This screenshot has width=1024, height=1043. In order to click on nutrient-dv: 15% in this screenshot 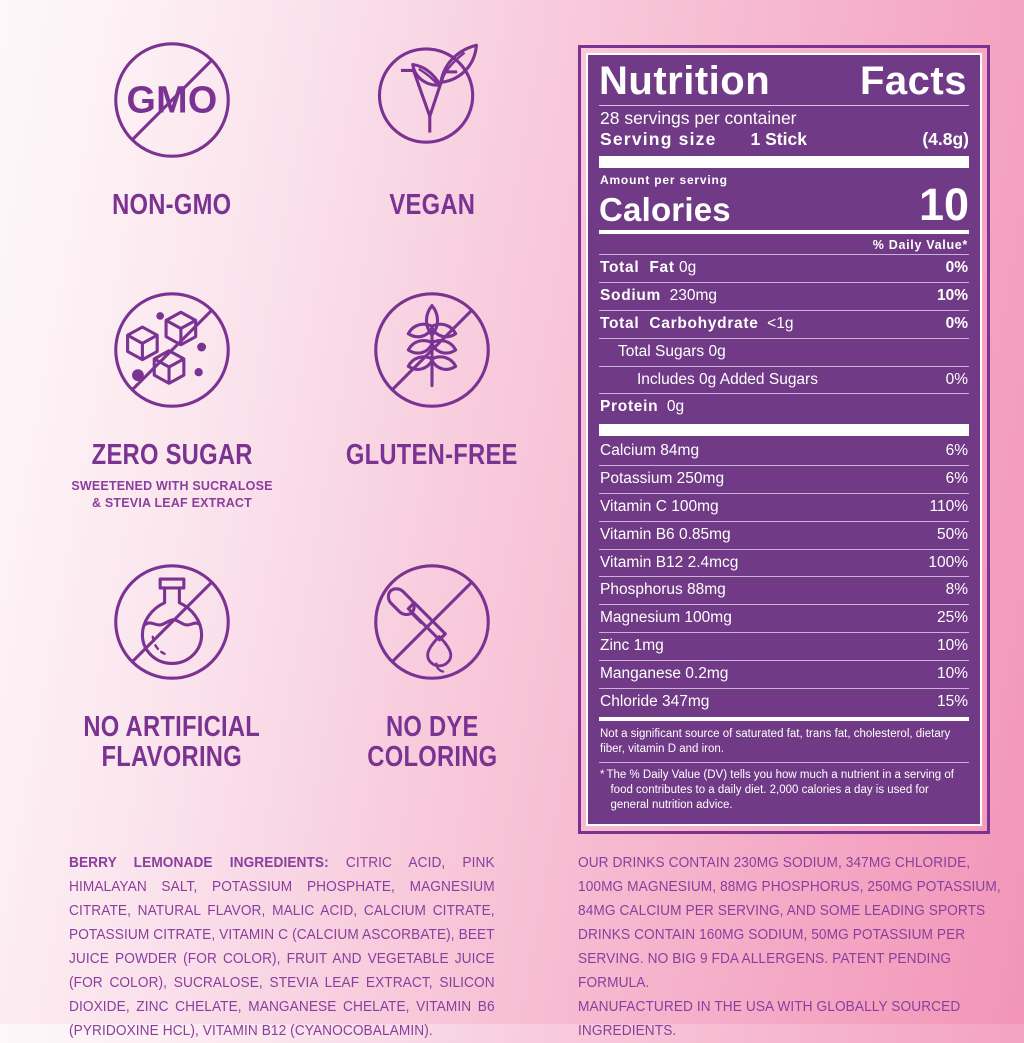, I will do `click(952, 701)`.